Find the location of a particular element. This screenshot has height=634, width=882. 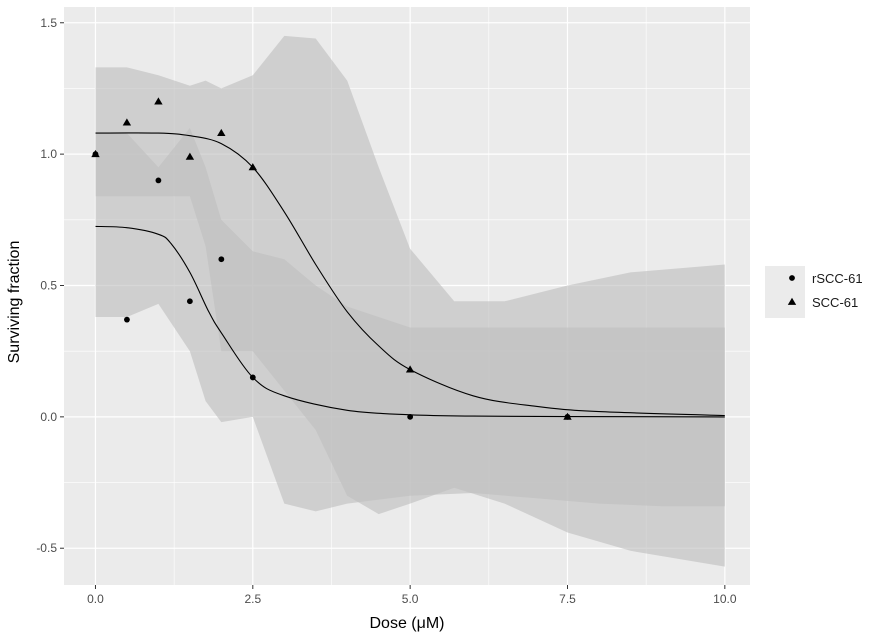

x-axis-title: Dose (μM) is located at coordinates (407, 623).